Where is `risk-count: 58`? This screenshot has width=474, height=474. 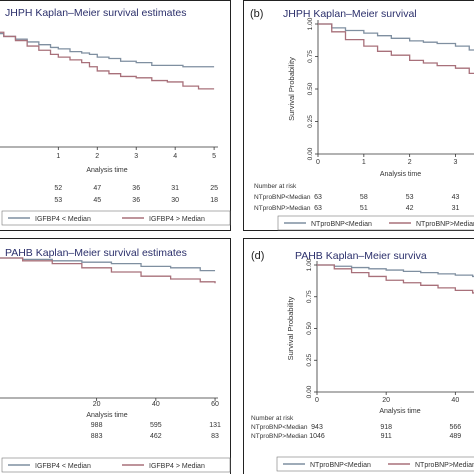 risk-count: 58 is located at coordinates (364, 197).